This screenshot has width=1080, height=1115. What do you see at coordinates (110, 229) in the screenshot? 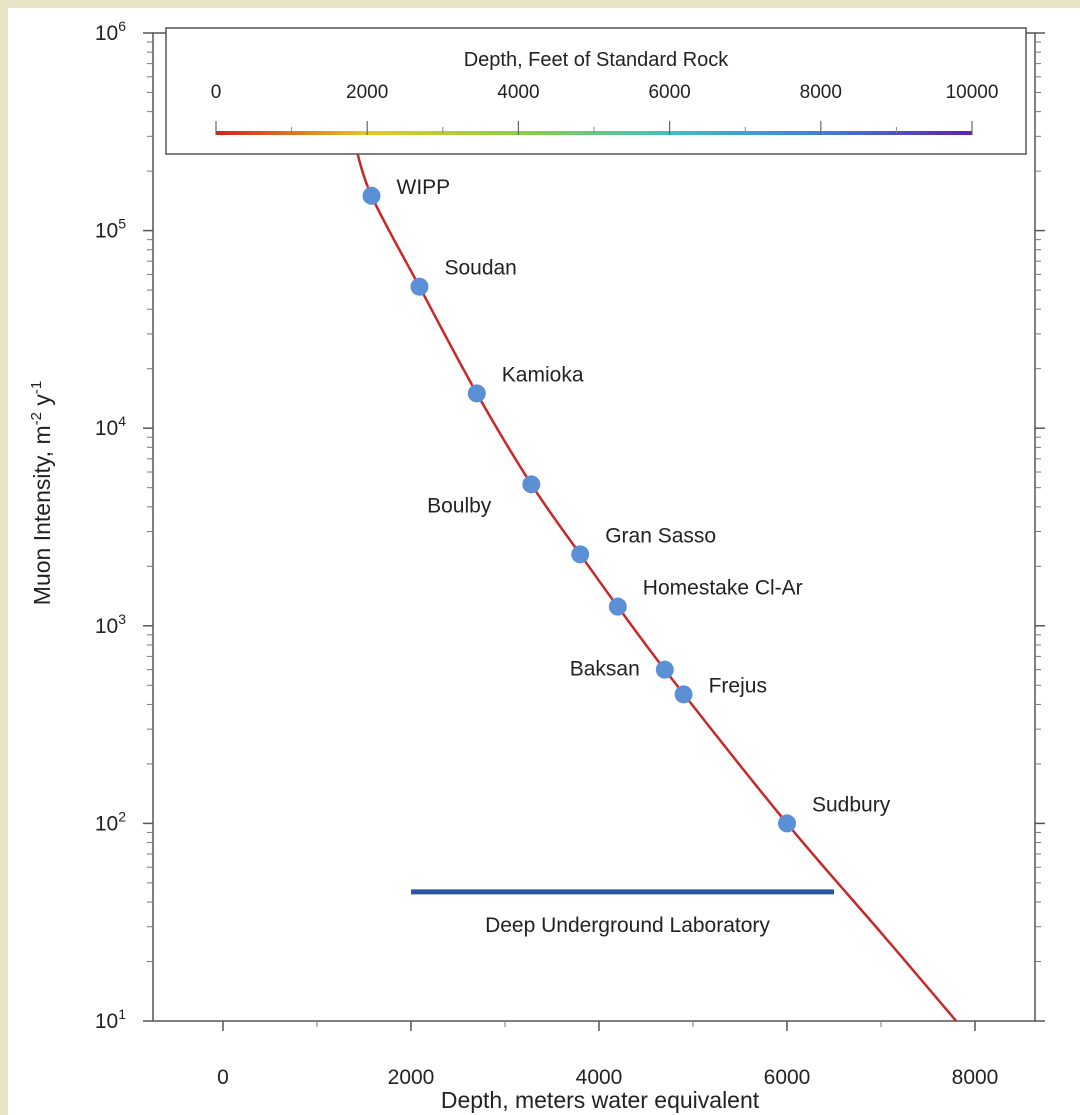
I see `y-tick-label: 10⁵` at bounding box center [110, 229].